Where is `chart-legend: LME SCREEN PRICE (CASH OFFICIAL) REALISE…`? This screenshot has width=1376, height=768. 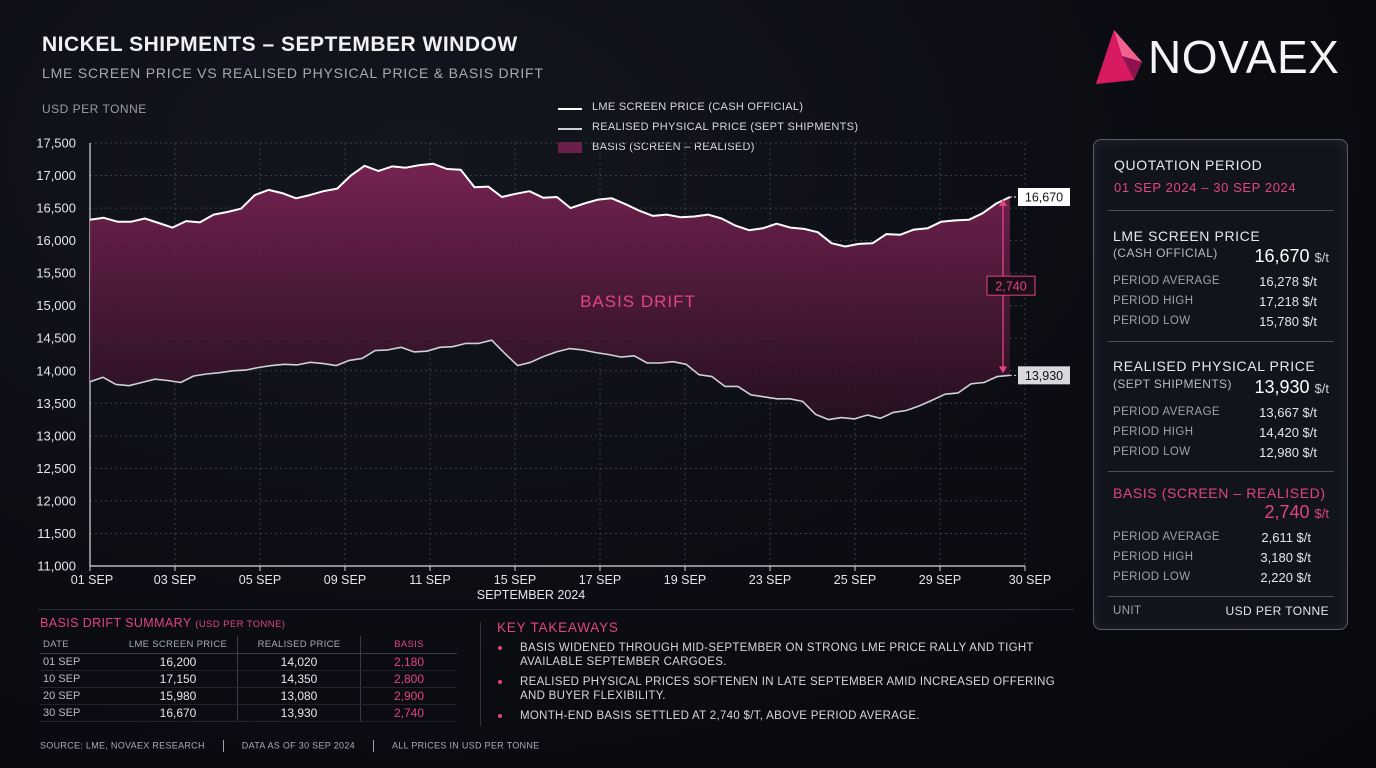
chart-legend: LME SCREEN PRICE (CASH OFFICIAL) REALISE… is located at coordinates (708, 130).